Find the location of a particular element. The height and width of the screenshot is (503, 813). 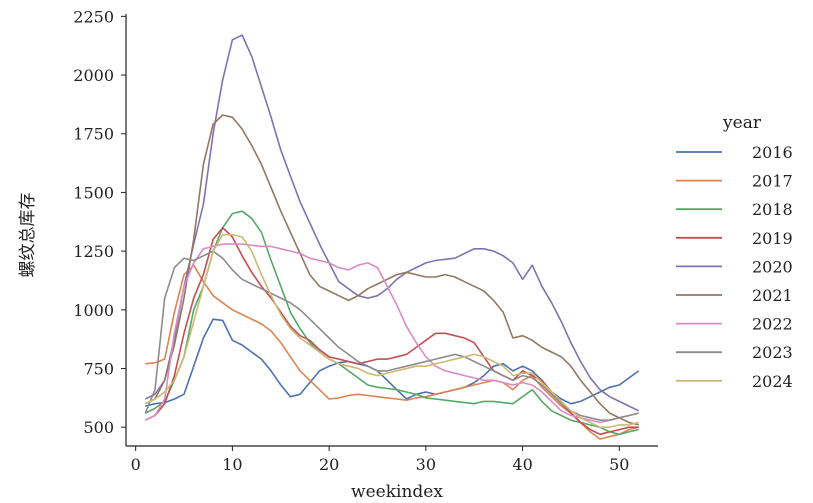

legend-label-2022: 2022 is located at coordinates (772, 324).